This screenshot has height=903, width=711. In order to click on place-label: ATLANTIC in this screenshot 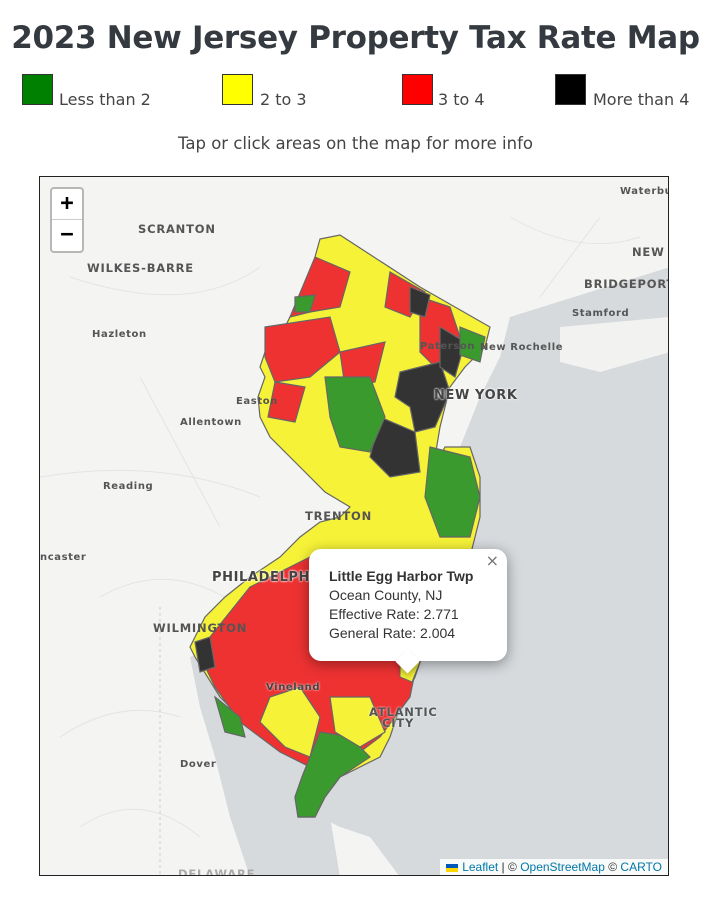, I will do `click(403, 712)`.